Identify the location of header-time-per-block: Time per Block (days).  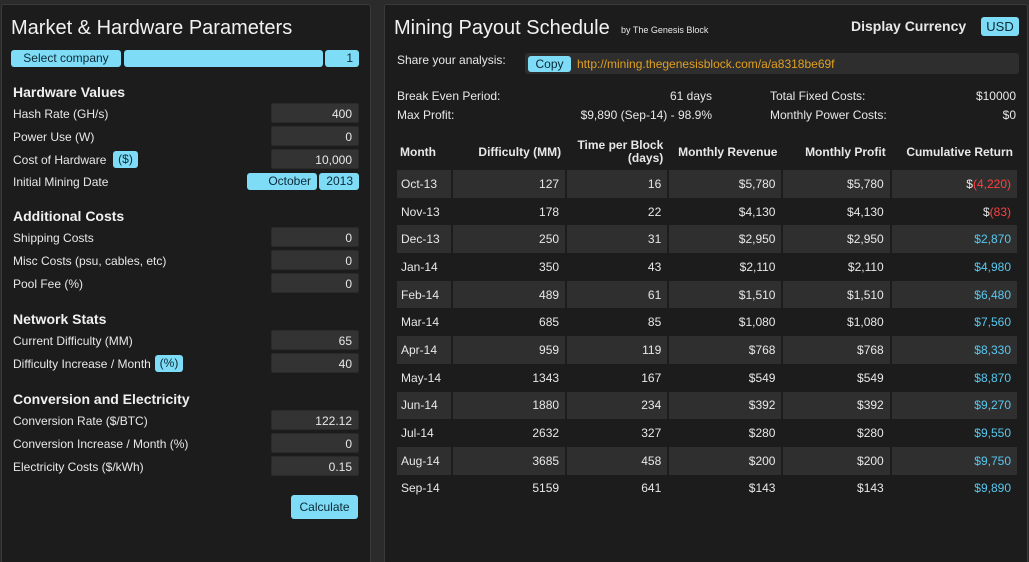
(620, 151).